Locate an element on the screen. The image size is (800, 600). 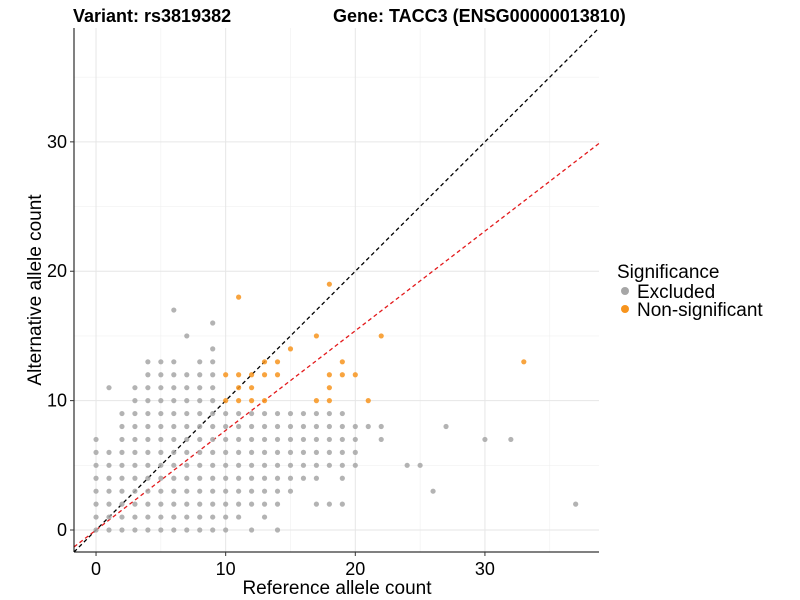
x-axis-ticks: 0 10 20 30 is located at coordinates (293, 565).